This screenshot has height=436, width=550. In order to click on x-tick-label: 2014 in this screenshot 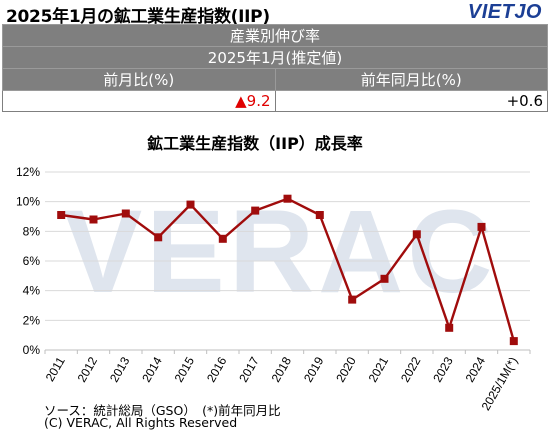, I will do `click(152, 369)`.